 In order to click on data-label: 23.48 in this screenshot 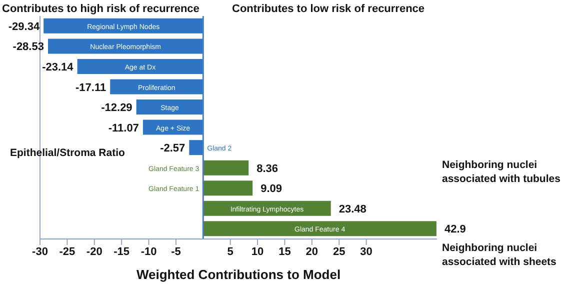, I will do `click(352, 209)`.